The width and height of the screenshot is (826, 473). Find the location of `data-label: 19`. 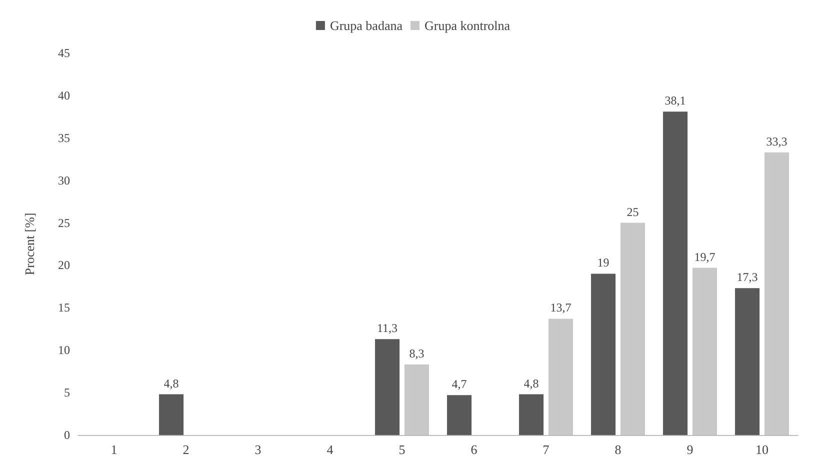

data-label: 19 is located at coordinates (603, 263).